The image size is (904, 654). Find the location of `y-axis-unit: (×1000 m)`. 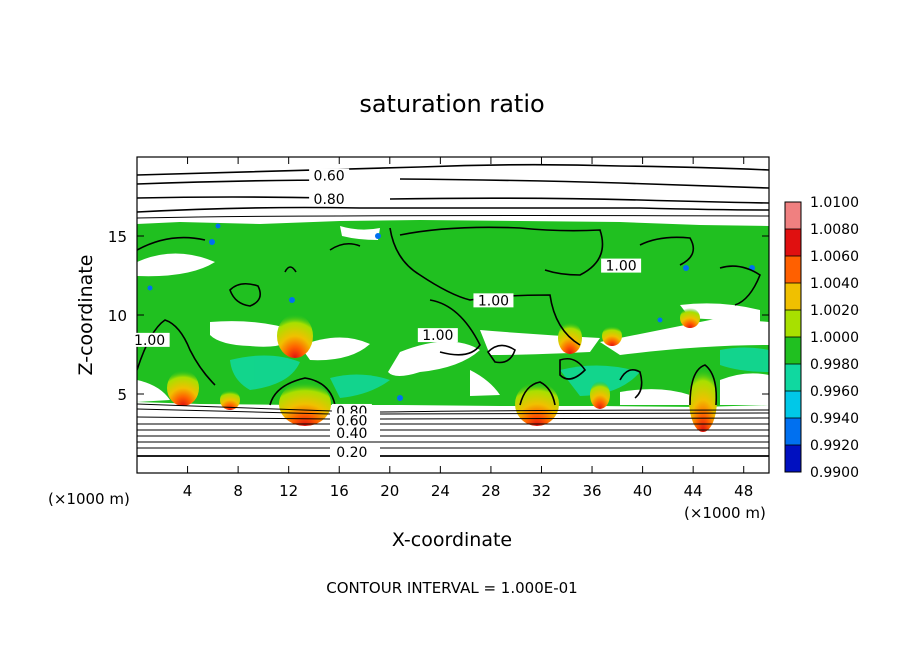

y-axis-unit: (×1000 m) is located at coordinates (89, 499).